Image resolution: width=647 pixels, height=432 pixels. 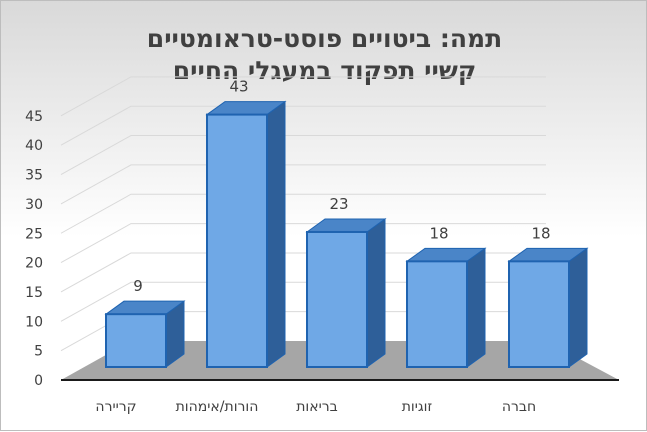 What do you see at coordinates (34, 322) in the screenshot?
I see `y-tick-label: 10` at bounding box center [34, 322].